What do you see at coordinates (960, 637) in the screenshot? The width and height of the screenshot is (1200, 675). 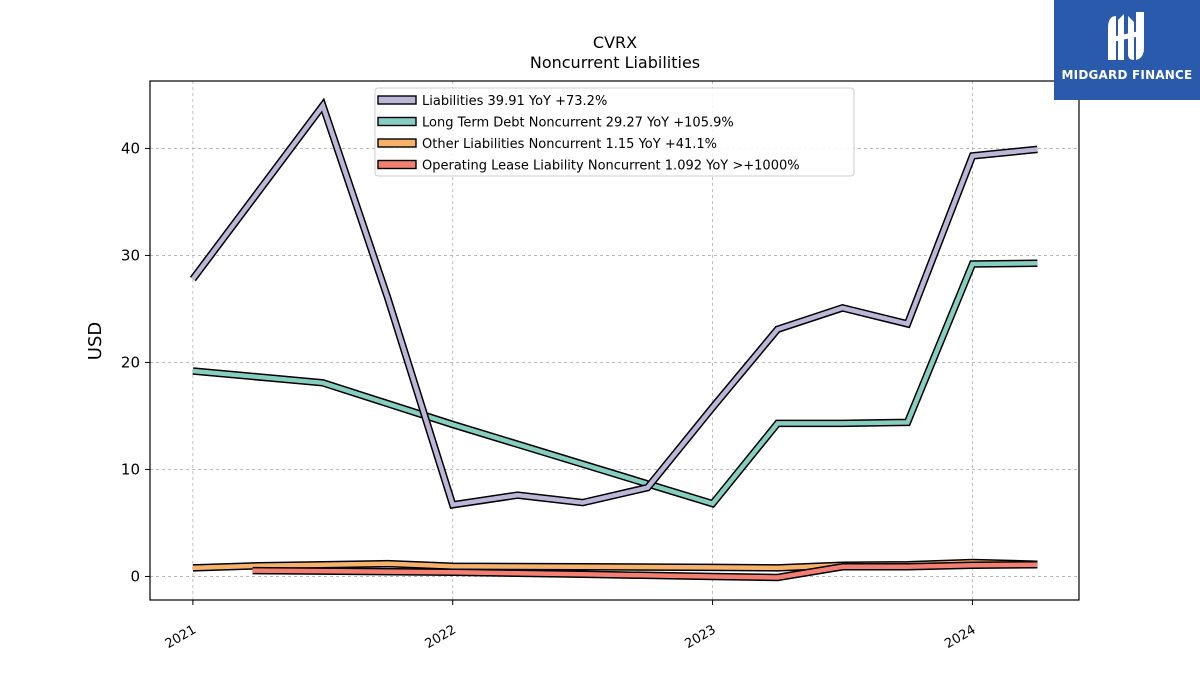 I see `x-tick-label: 2024` at bounding box center [960, 637].